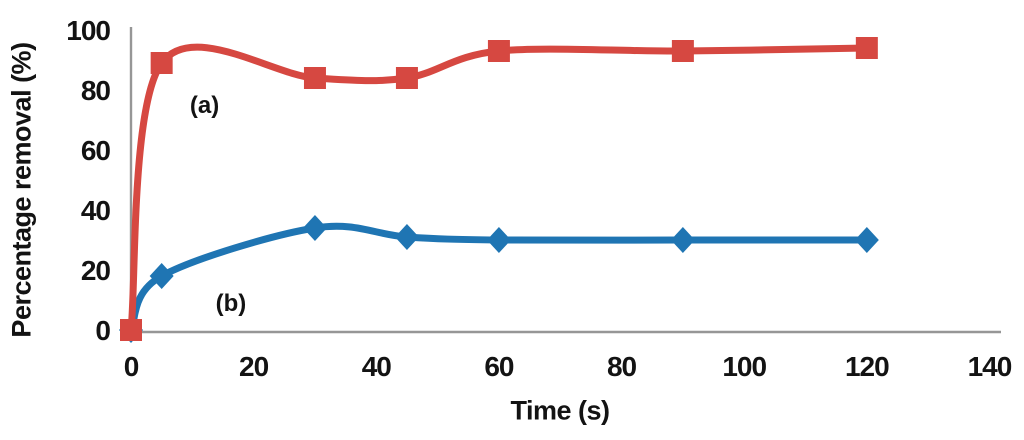 This screenshot has width=1024, height=440. I want to click on y-tick-label: 40, so click(96, 210).